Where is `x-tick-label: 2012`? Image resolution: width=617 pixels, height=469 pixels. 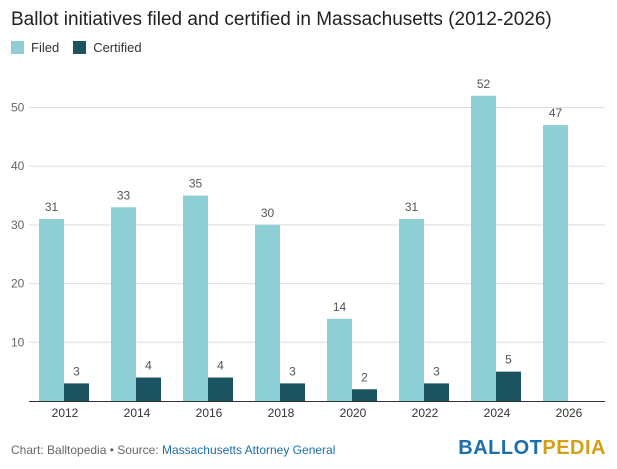 x-tick-label: 2012 is located at coordinates (65, 413).